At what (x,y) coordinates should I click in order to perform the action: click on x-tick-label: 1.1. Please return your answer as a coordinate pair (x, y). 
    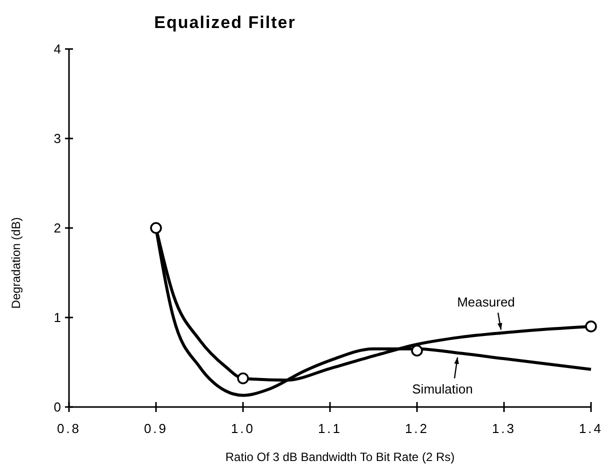
    Looking at the image, I should click on (330, 428).